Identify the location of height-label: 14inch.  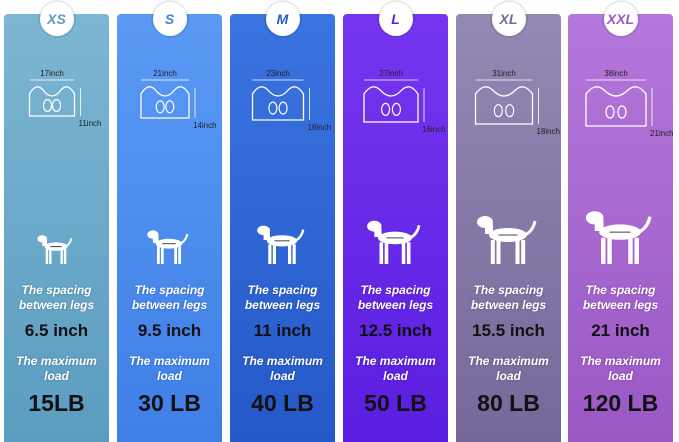
(205, 125).